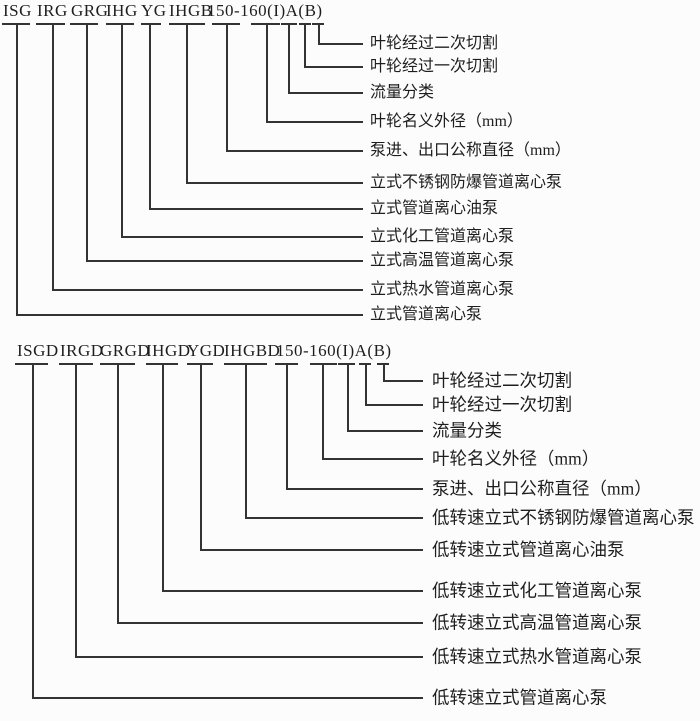  Describe the element at coordinates (265, 10) in the screenshot. I see `model-code-size: 150-160(I)A(B)` at that location.